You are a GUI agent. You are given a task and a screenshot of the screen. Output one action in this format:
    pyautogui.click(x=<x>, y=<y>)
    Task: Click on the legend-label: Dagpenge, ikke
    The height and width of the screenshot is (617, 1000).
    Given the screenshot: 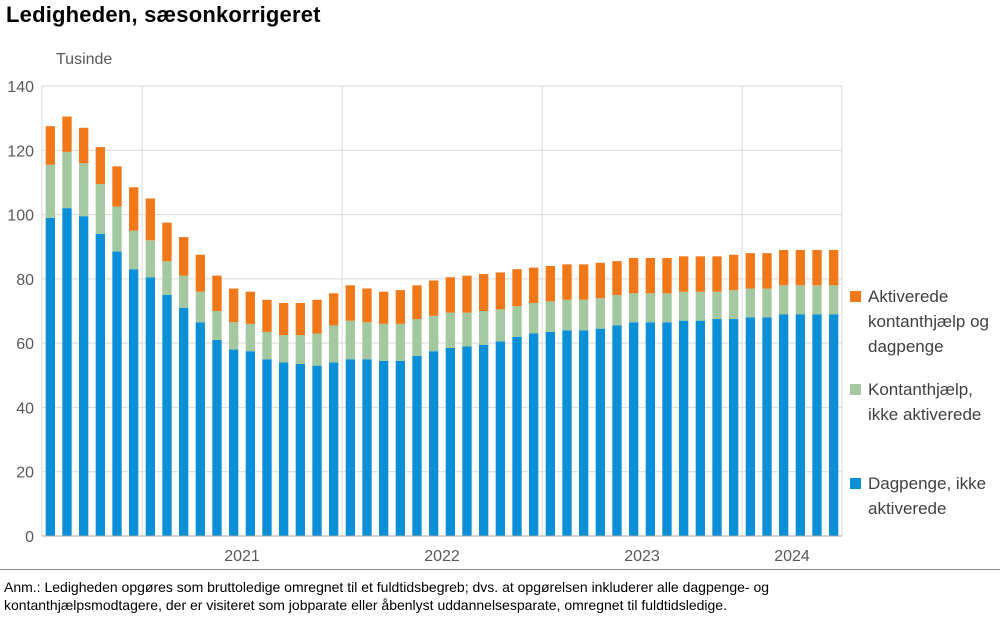 What is the action you would take?
    pyautogui.click(x=927, y=483)
    